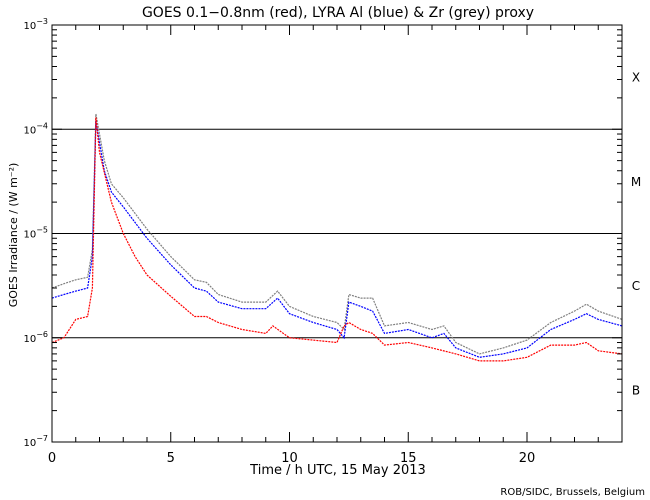 This screenshot has width=650, height=500. Describe the element at coordinates (52, 458) in the screenshot. I see `x-tick-label: 0` at that location.